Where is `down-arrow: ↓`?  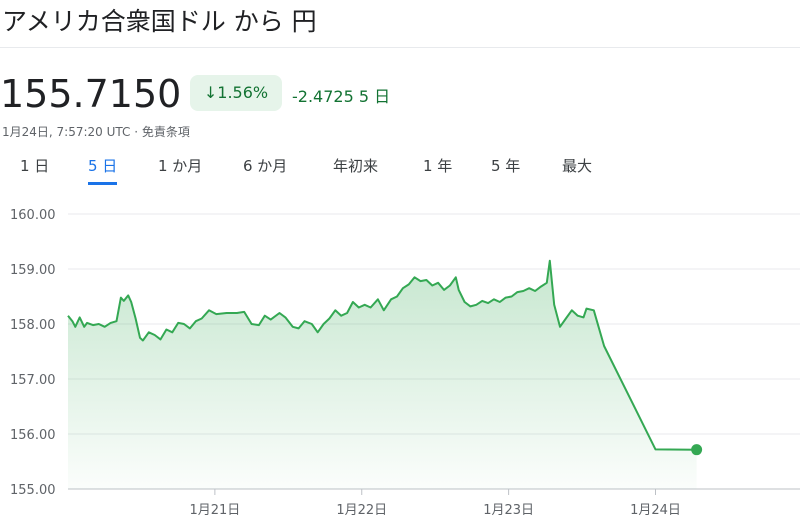 down-arrow: ↓ is located at coordinates (210, 92).